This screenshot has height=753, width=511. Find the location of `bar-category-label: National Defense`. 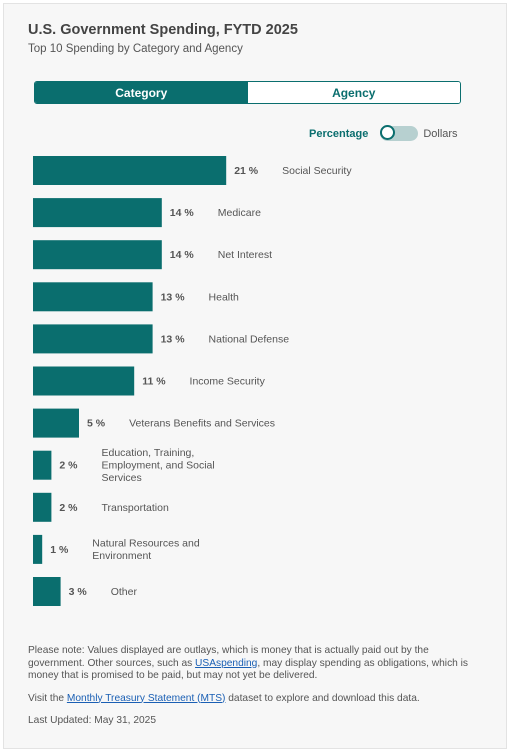

bar-category-label: National Defense is located at coordinates (249, 339).